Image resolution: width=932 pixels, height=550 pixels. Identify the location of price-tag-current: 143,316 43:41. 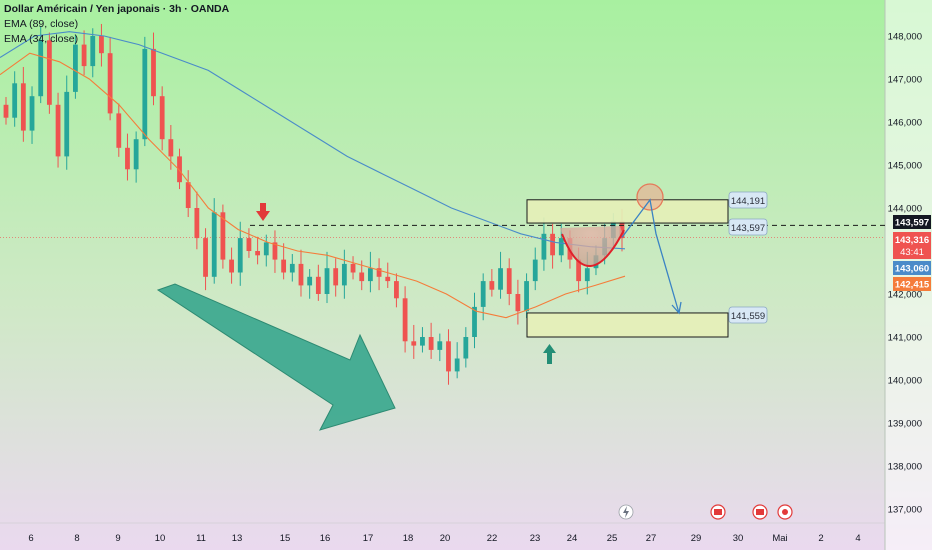
(912, 245).